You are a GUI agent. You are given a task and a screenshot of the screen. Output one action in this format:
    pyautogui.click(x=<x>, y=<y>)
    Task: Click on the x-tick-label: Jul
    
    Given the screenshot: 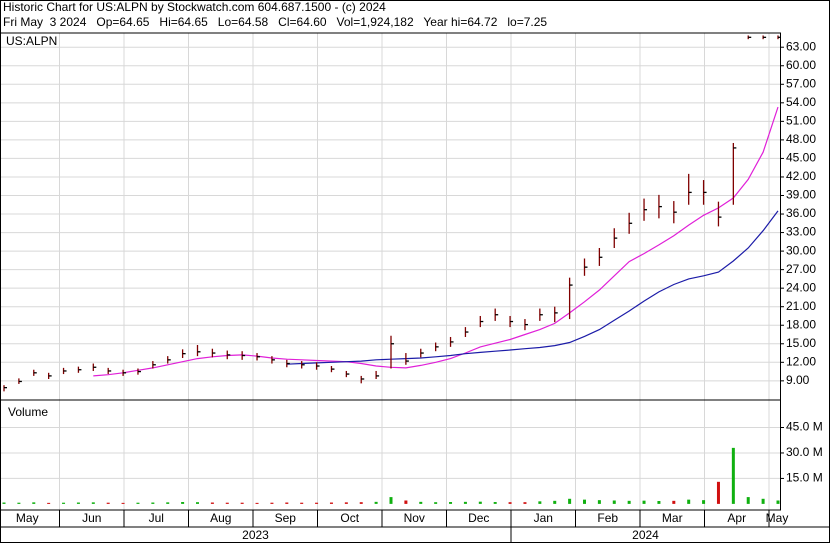 What is the action you would take?
    pyautogui.click(x=156, y=518)
    